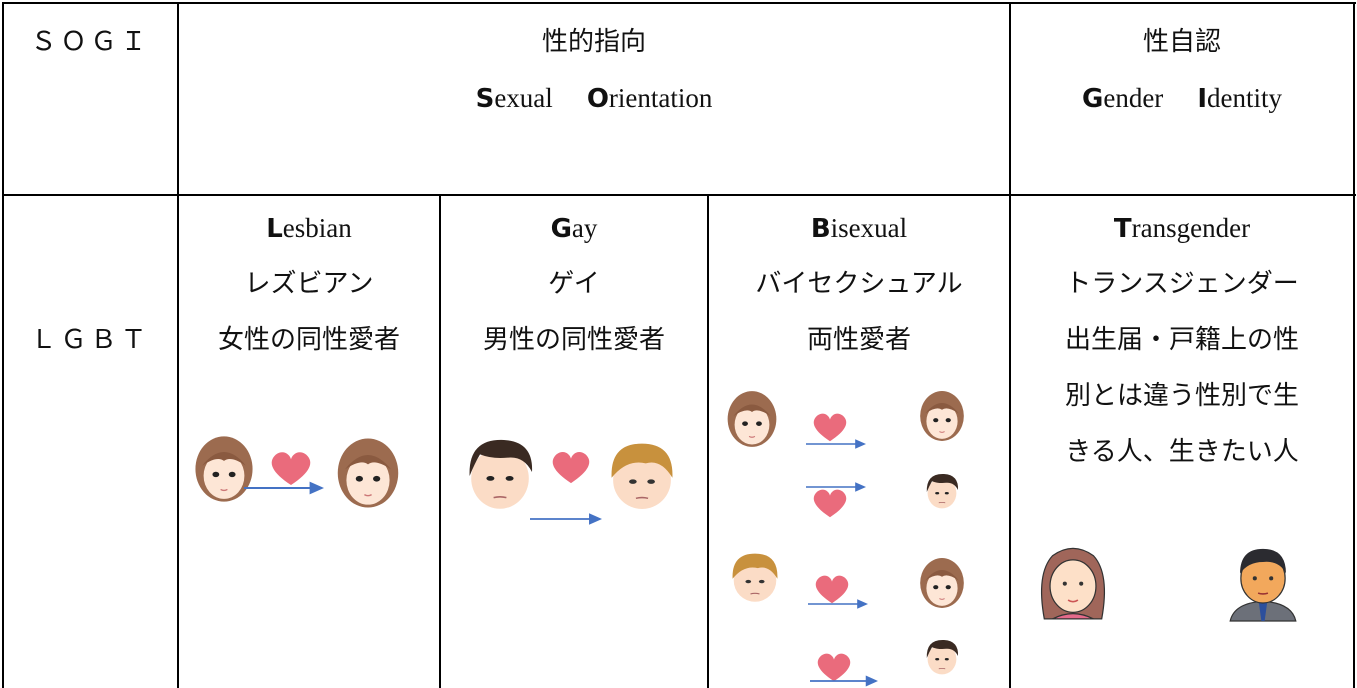 This screenshot has height=688, width=1357. What do you see at coordinates (1182, 284) in the screenshot?
I see `text-line: トランスジェンダー` at bounding box center [1182, 284].